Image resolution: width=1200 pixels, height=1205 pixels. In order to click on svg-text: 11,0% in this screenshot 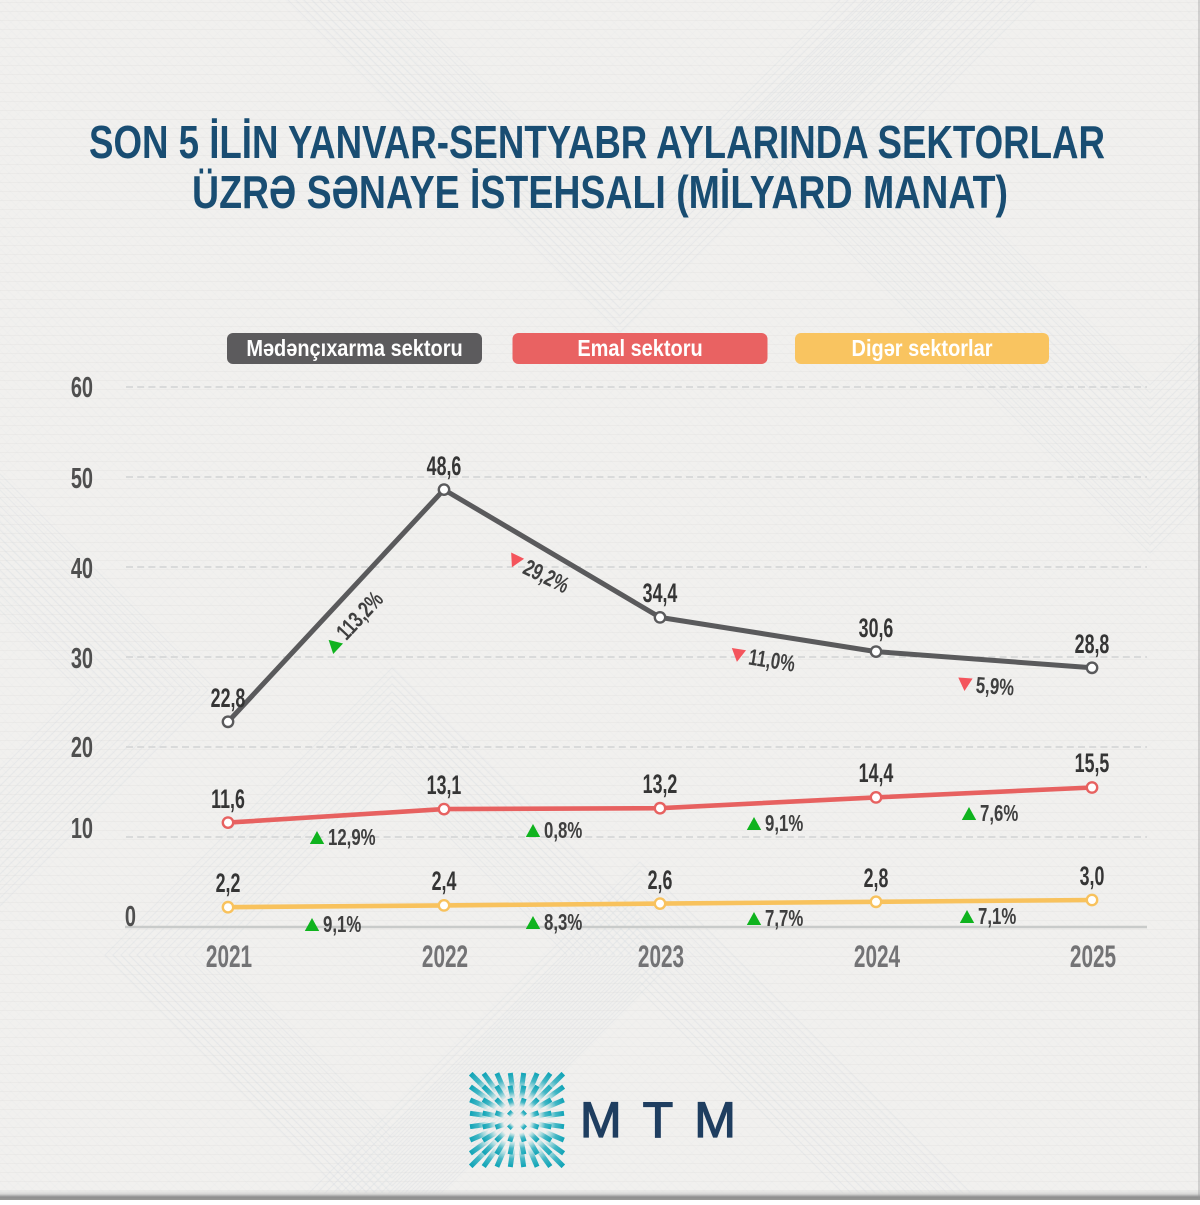, I will do `click(772, 661)`.